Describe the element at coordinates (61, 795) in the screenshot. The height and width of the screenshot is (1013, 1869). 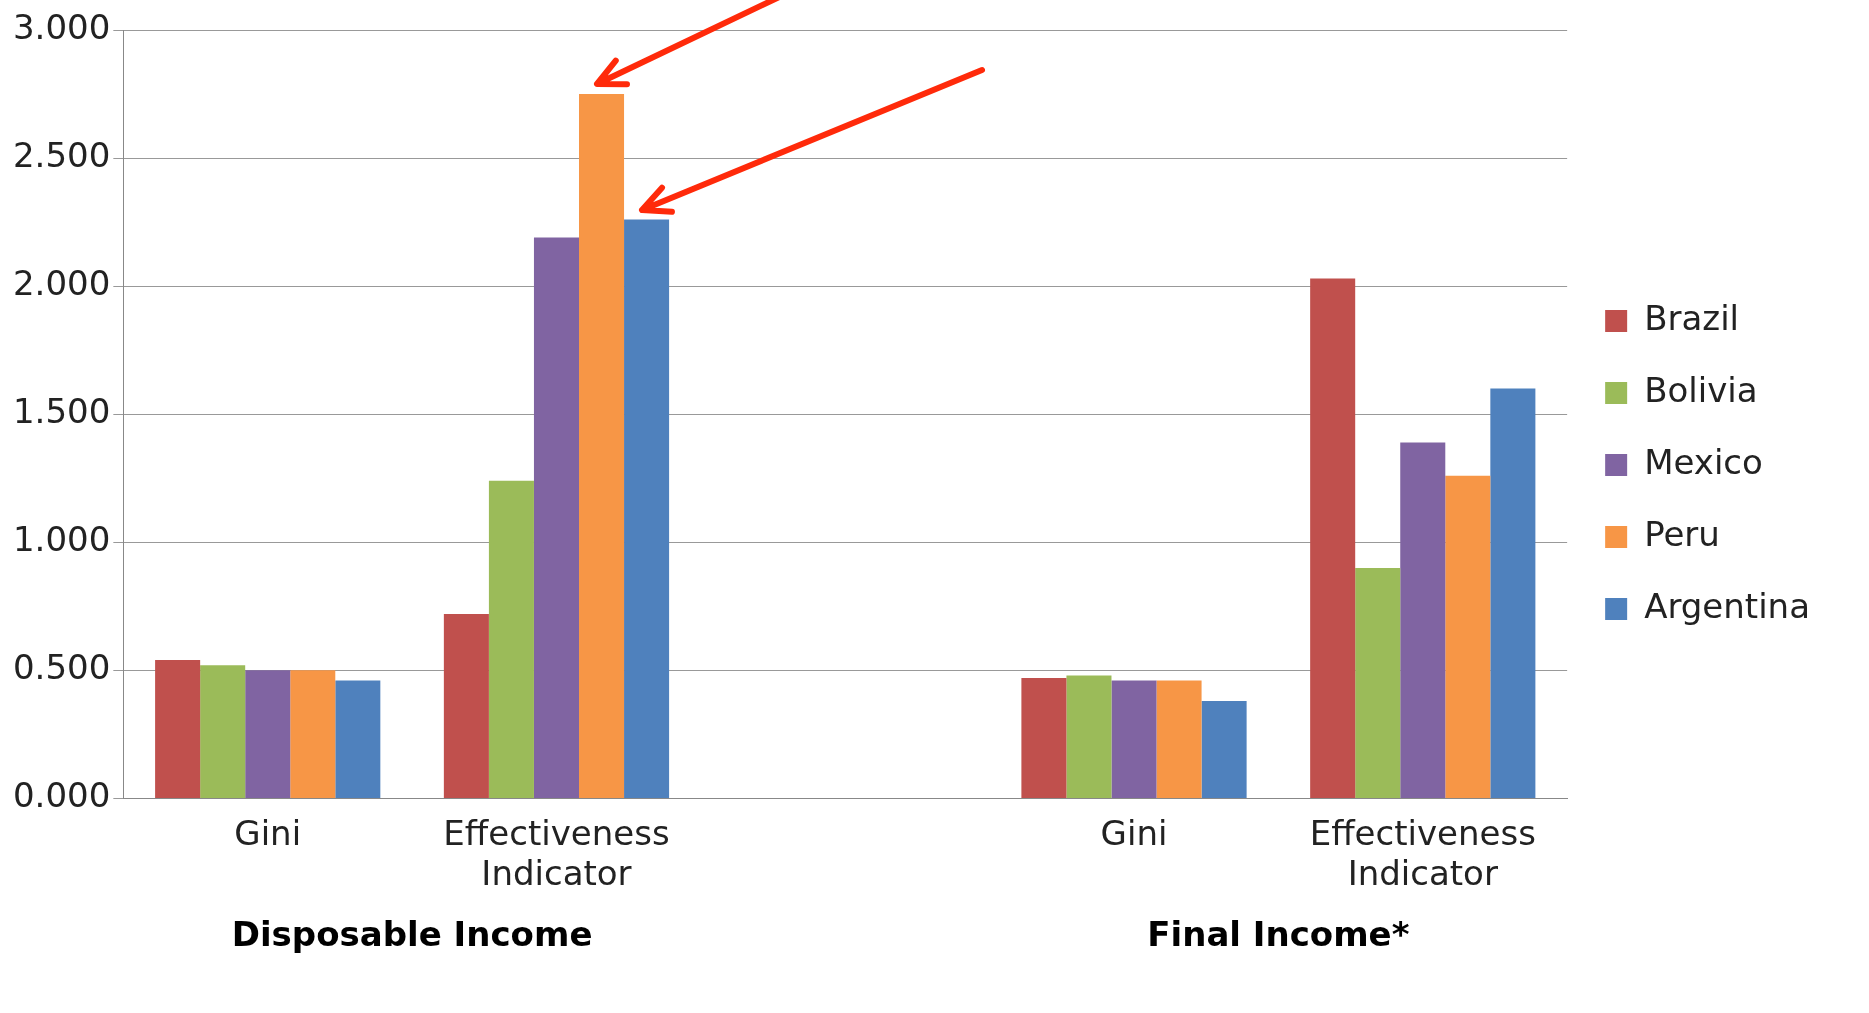
I see `y-tick-label: 0.000` at that location.